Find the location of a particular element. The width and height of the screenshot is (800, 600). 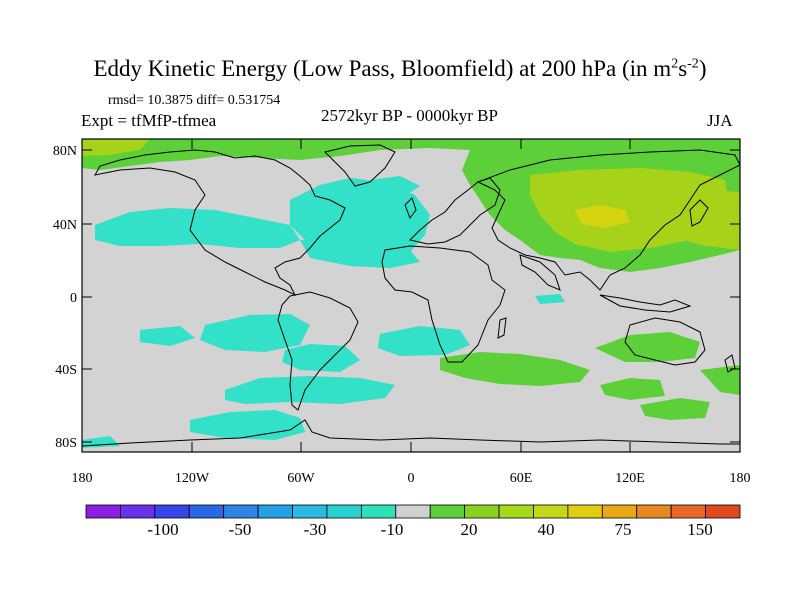

lon-label-120e: 120E is located at coordinates (630, 478).